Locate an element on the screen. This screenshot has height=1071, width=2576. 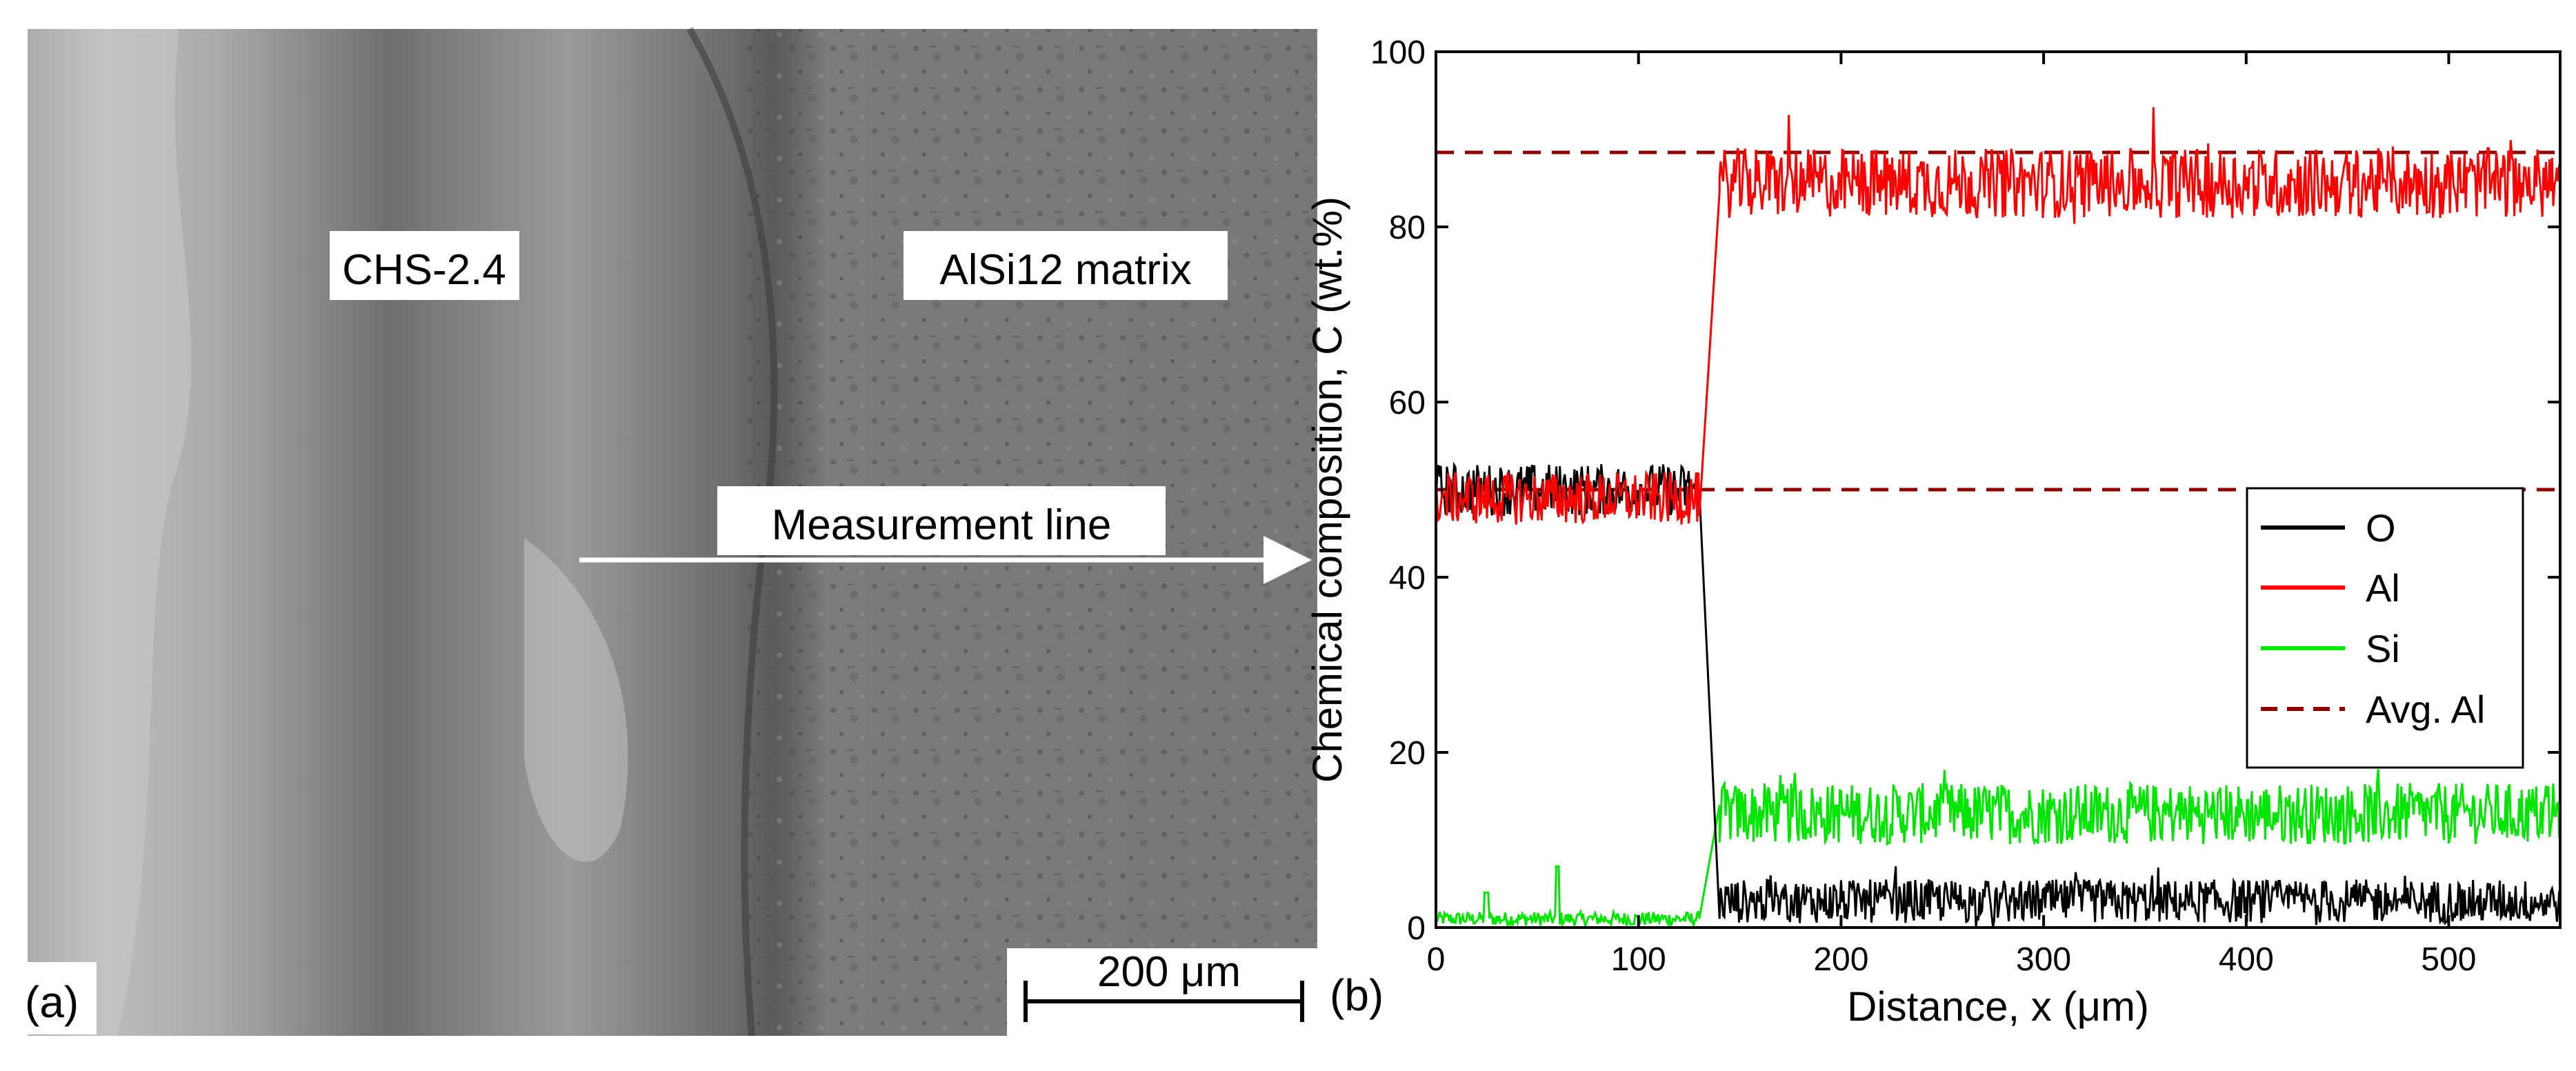
x-tick-label: 0 is located at coordinates (1436, 959).